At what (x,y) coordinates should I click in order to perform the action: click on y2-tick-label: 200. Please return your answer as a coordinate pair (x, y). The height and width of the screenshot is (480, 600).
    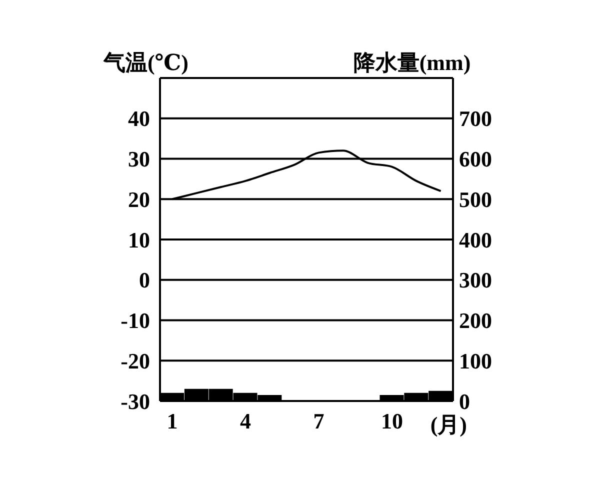
    Looking at the image, I should click on (475, 321).